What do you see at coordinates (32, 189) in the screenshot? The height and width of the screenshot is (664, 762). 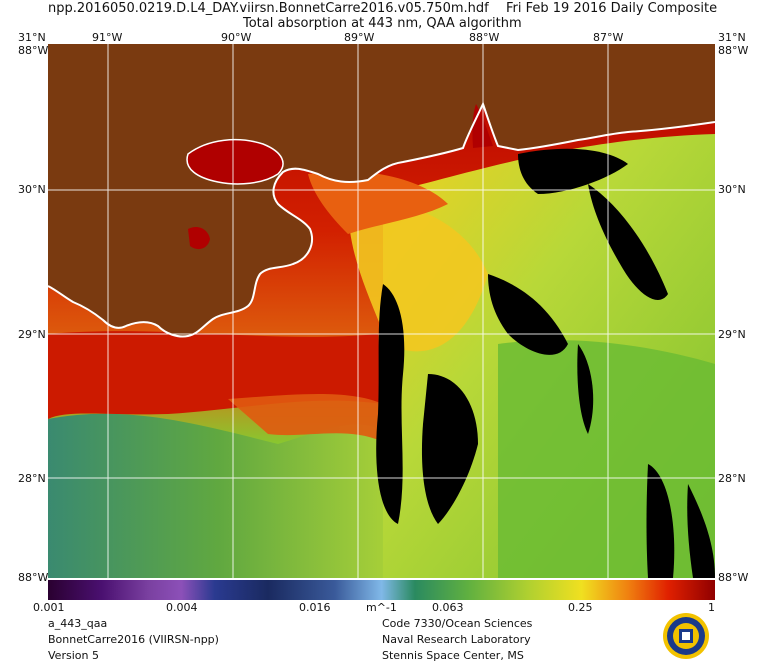 I see `lat-label-30n-left: 30°N` at bounding box center [32, 189].